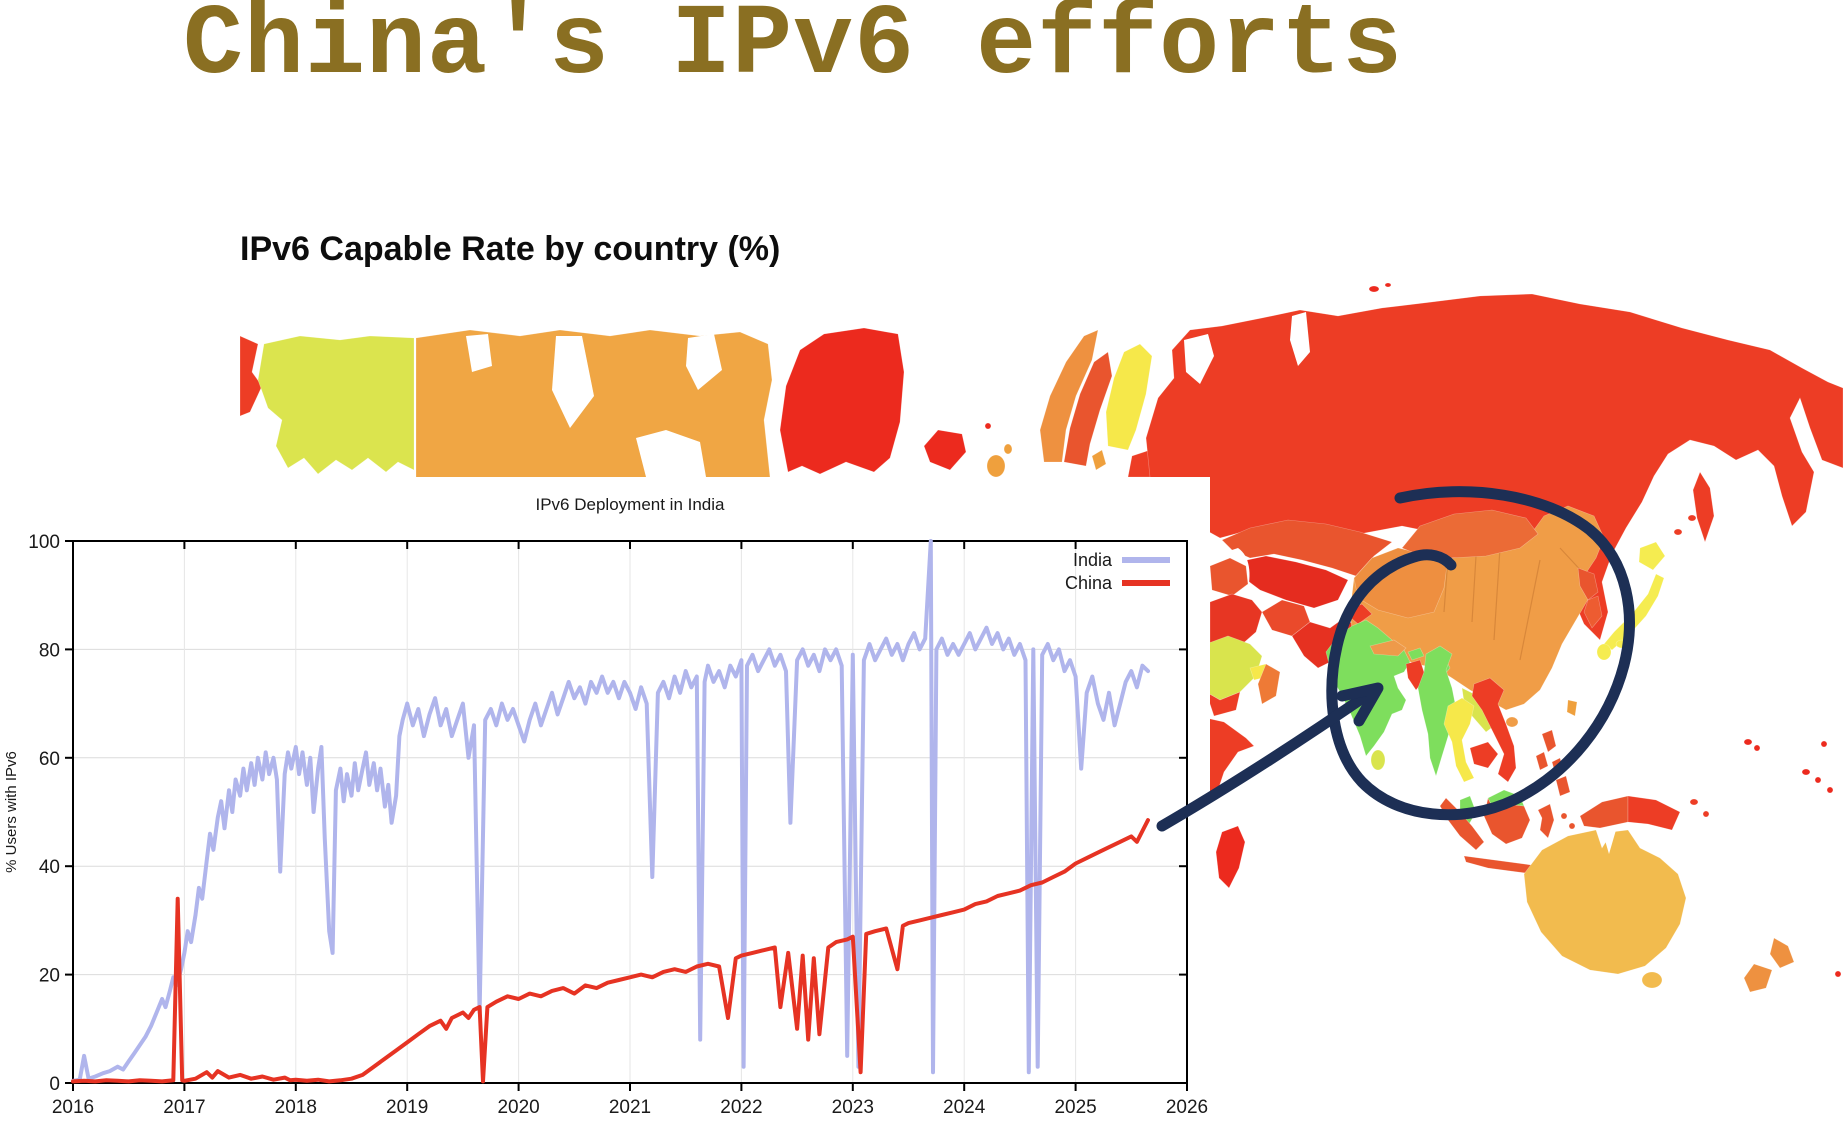 The width and height of the screenshot is (1843, 1127). What do you see at coordinates (1199, 359) in the screenshot?
I see `white-sea` at bounding box center [1199, 359].